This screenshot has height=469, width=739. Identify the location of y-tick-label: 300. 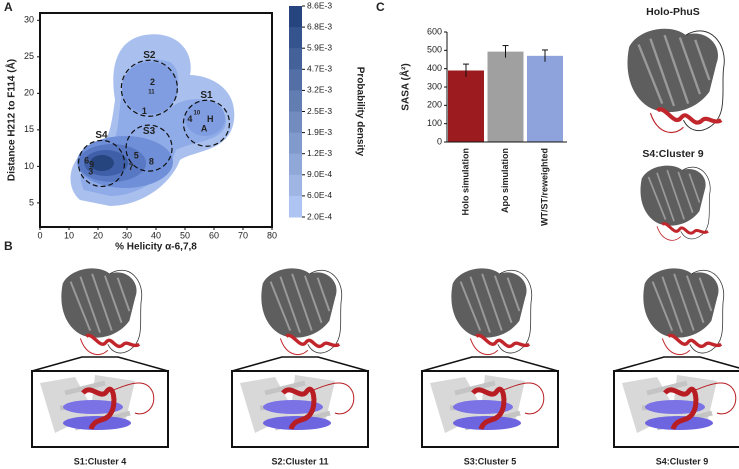
(434, 86).